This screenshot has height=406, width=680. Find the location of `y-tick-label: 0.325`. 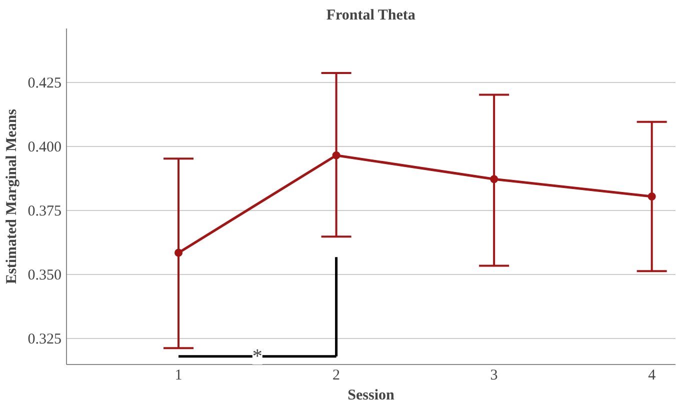

y-tick-label: 0.325 is located at coordinates (45, 339).